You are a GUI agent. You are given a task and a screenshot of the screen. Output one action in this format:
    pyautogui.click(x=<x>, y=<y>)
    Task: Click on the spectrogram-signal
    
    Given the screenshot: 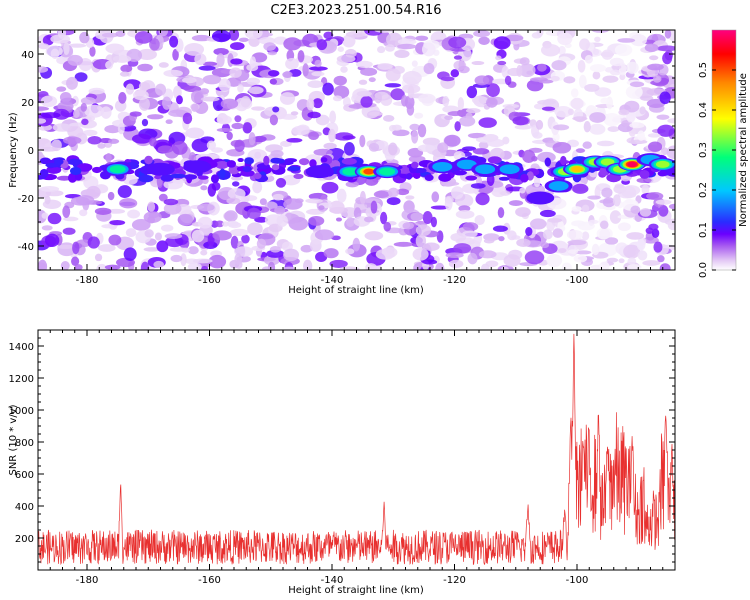 What is the action you would take?
    pyautogui.click(x=389, y=179)
    